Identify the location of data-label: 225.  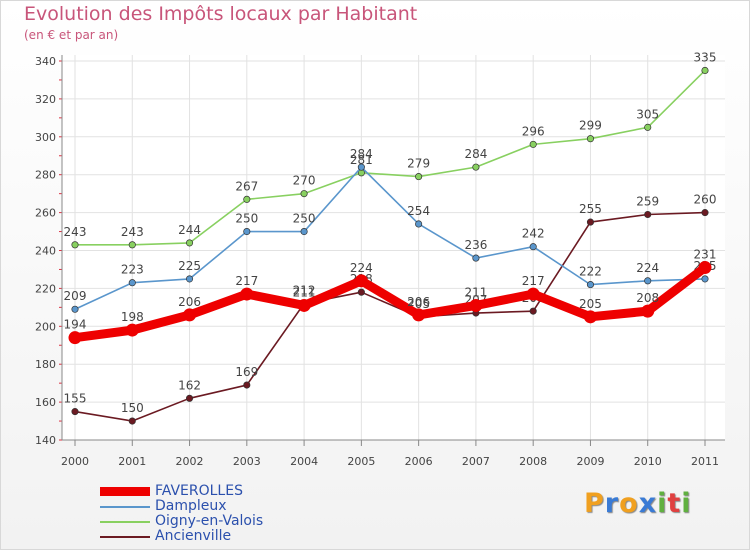
(189, 266).